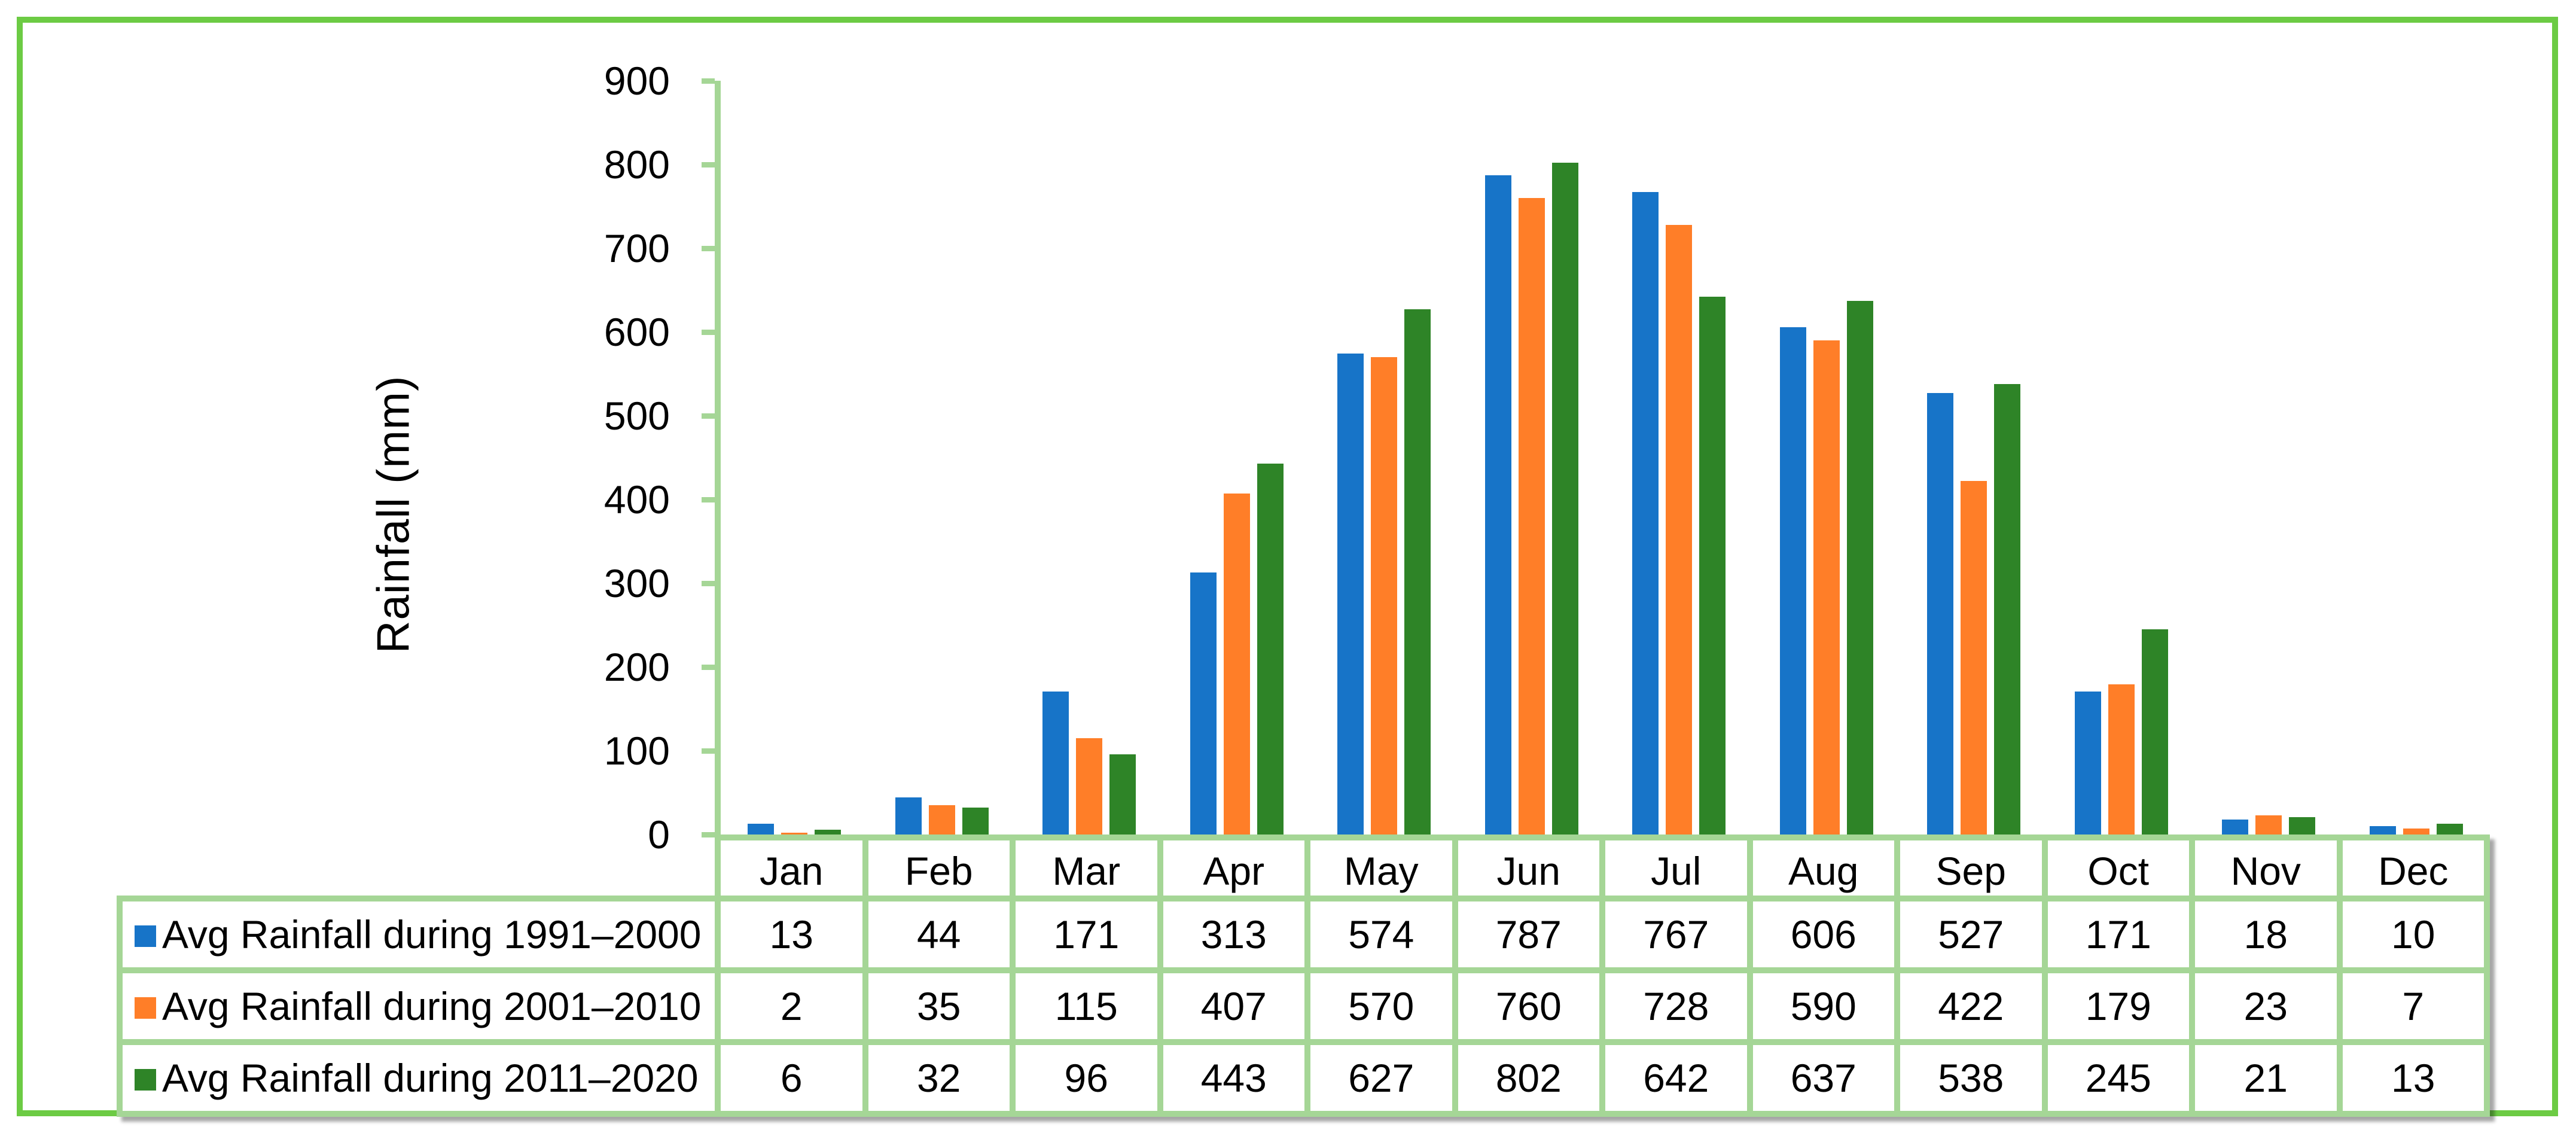  Describe the element at coordinates (2008, 609) in the screenshot. I see `bar-sep-series3` at that location.